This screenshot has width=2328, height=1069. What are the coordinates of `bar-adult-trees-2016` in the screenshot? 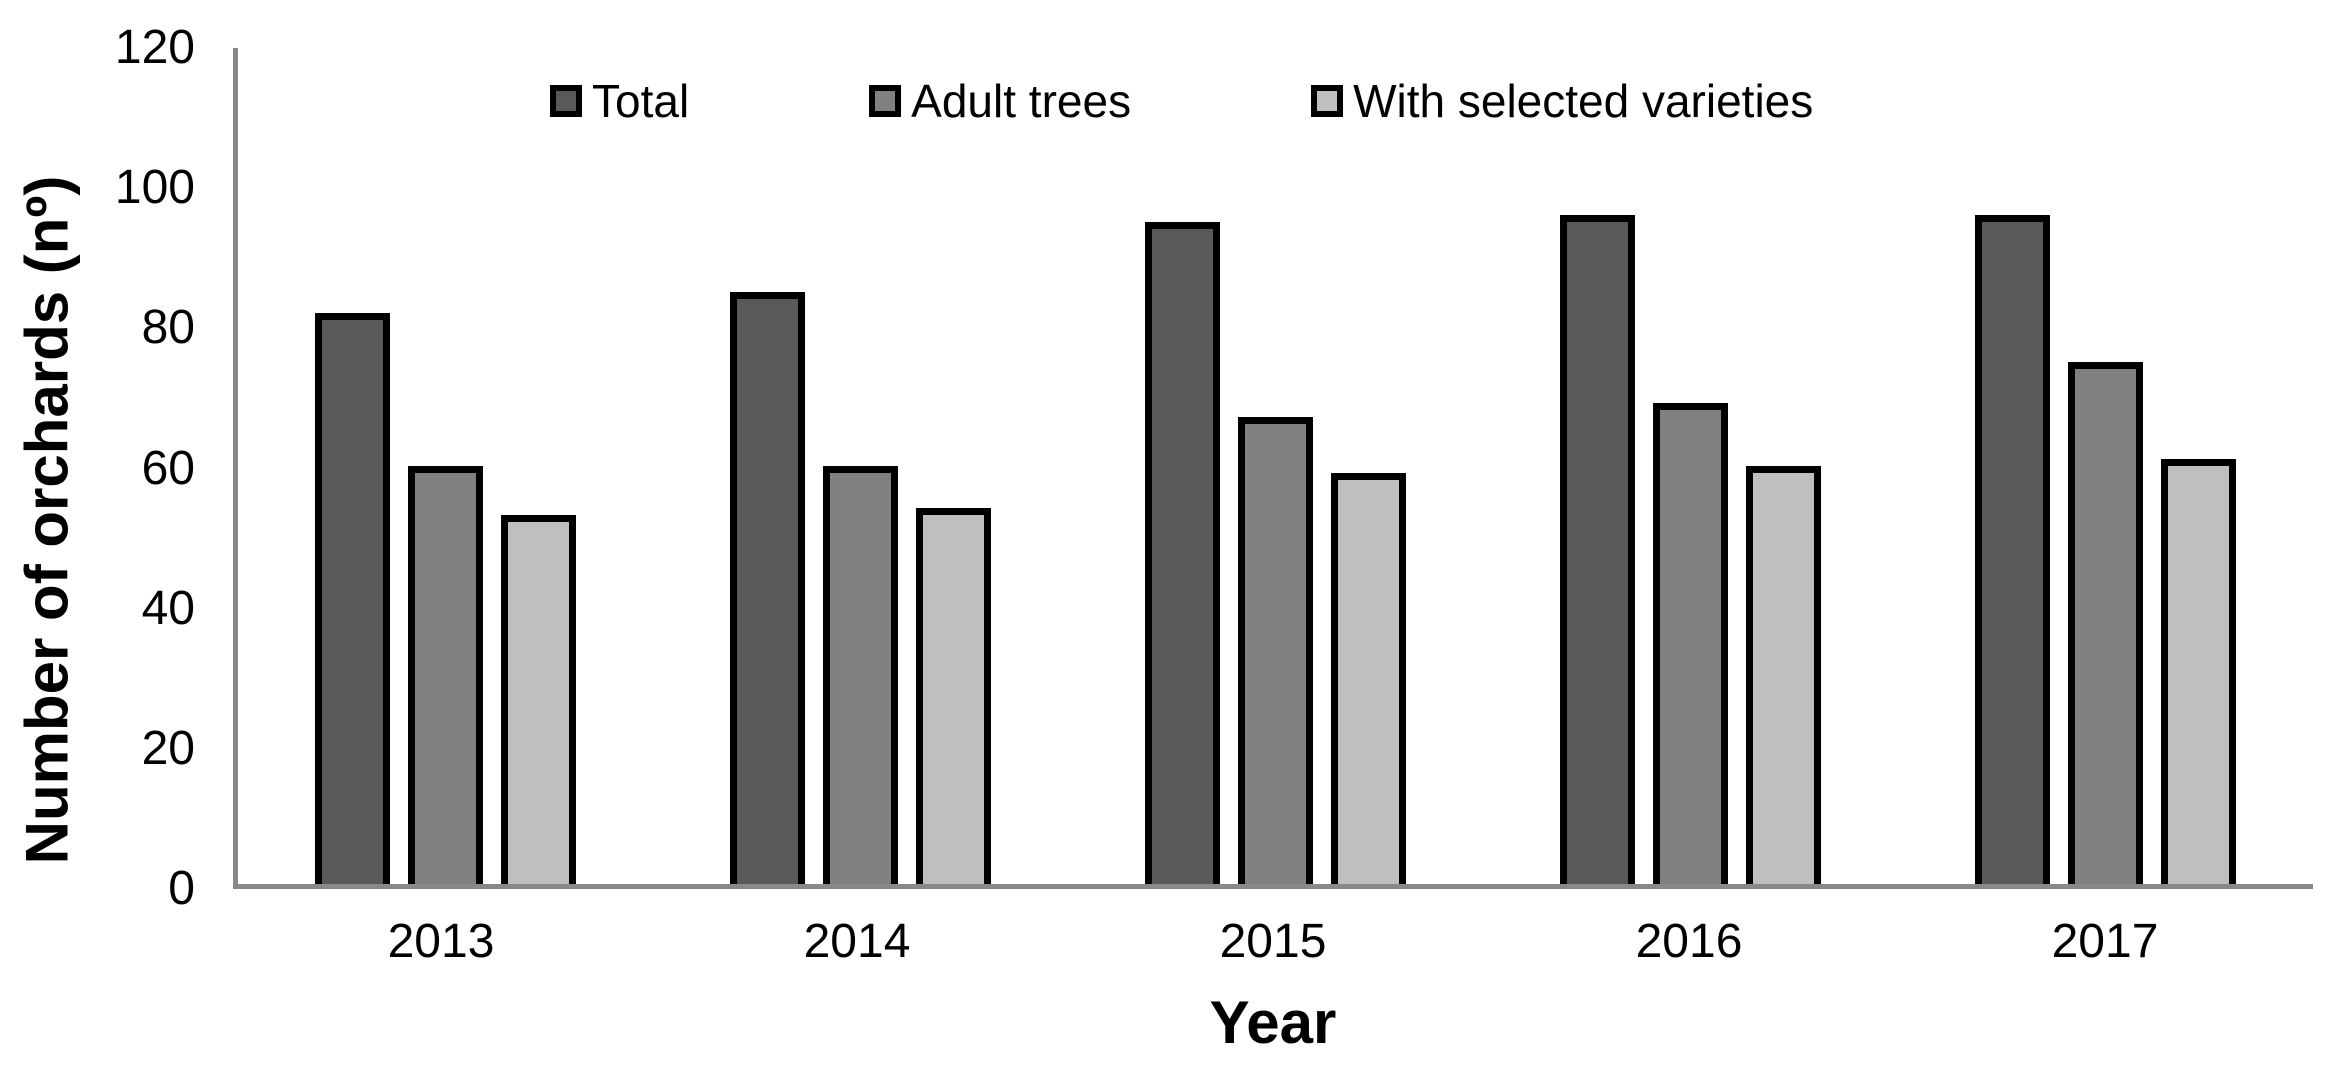 It's located at (1690, 643).